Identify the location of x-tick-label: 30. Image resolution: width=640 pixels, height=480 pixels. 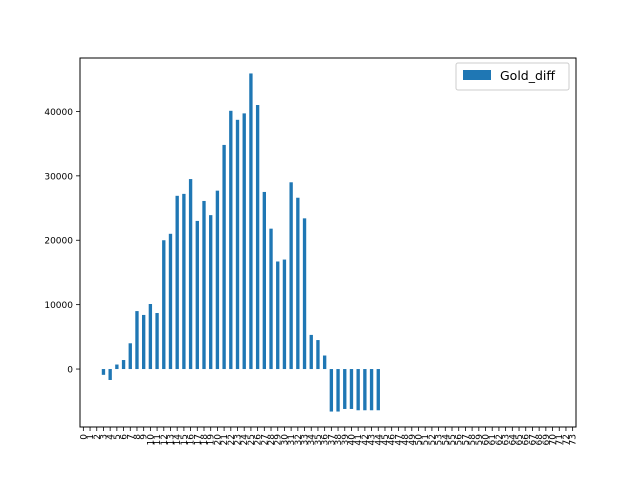
(285, 440).